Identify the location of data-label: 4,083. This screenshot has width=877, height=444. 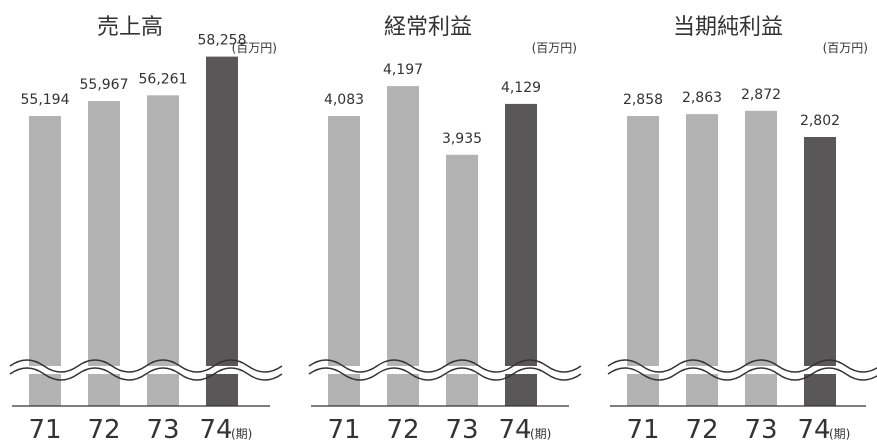
(344, 100).